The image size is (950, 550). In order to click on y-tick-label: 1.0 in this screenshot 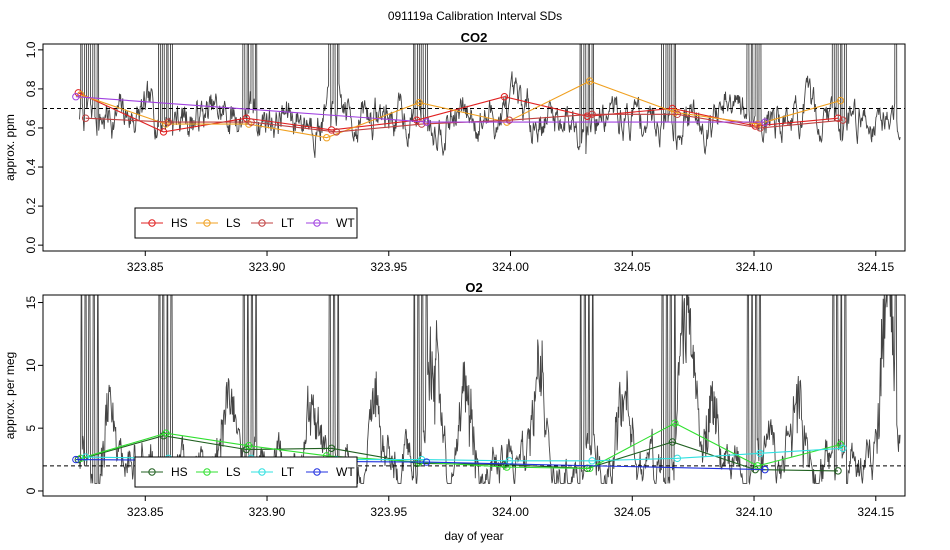, I will do `click(31, 49)`.